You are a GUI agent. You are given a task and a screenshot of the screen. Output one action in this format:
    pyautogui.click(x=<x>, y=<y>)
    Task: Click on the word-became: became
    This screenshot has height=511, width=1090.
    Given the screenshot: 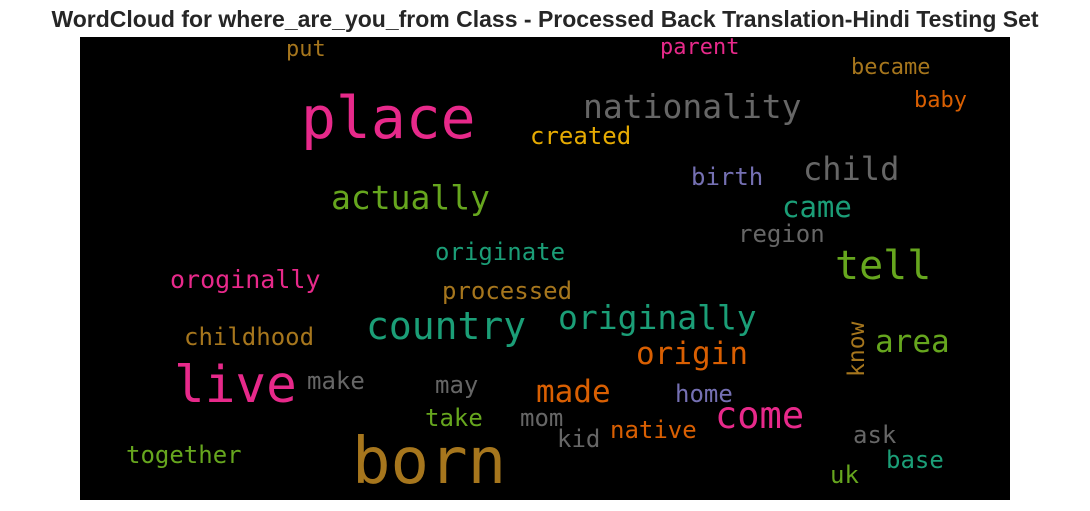 What is the action you would take?
    pyautogui.click(x=891, y=67)
    